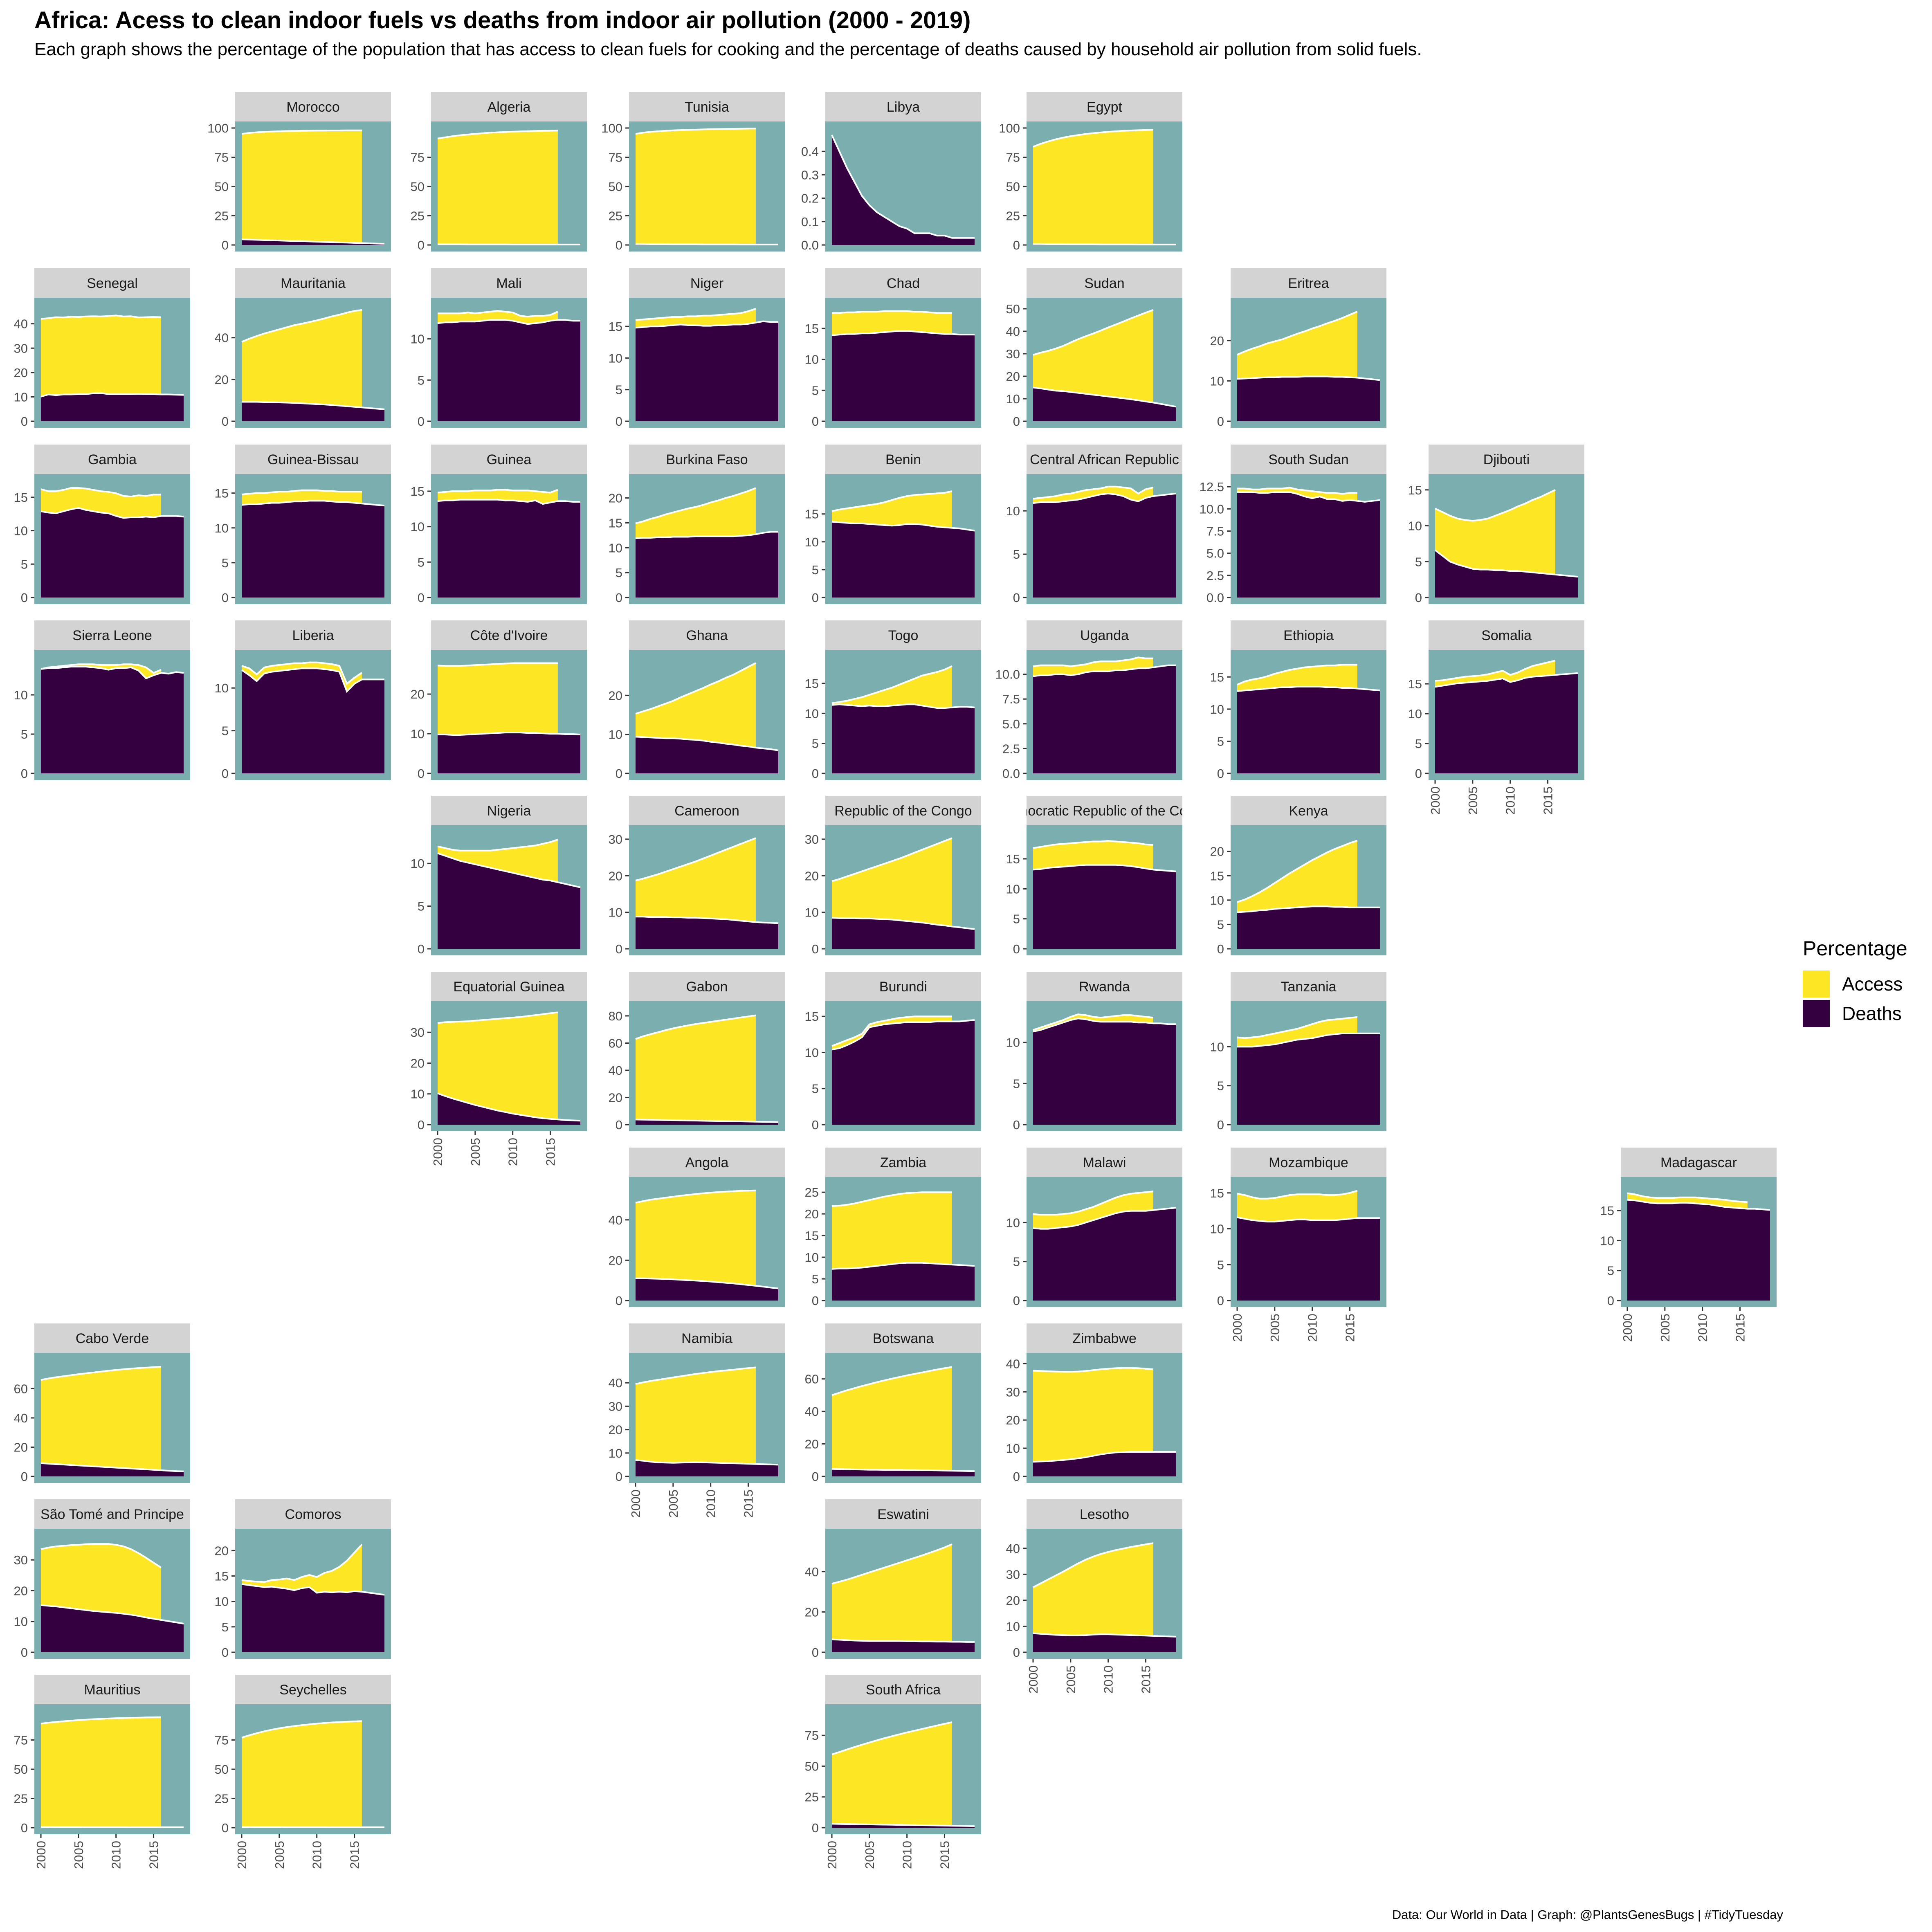 This screenshot has height=1932, width=1932. I want to click on facet-central-african-republic: Central African Republic 0 5 10, so click(1094, 525).